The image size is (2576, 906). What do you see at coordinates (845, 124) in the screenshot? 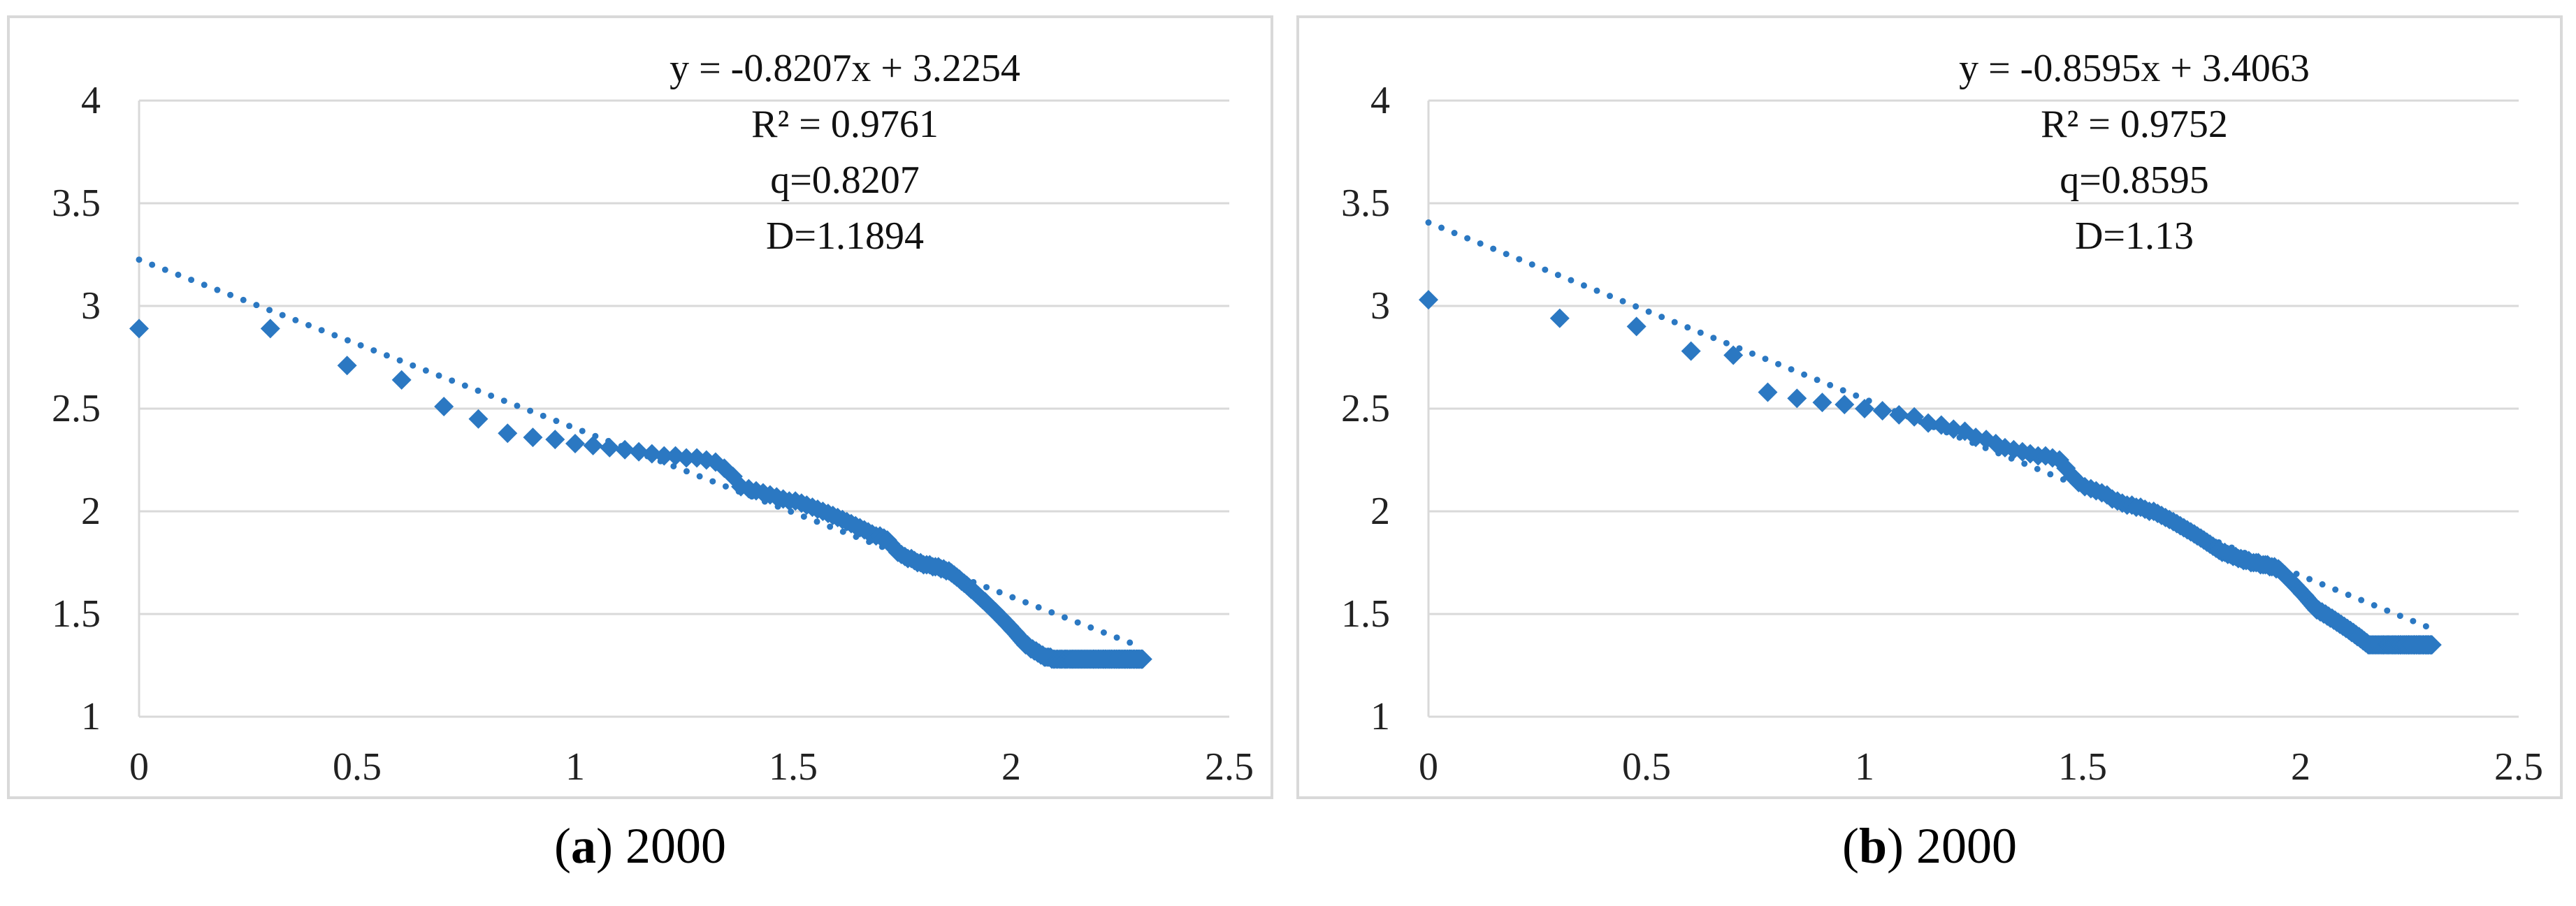
I see `annotation-line-1: R² = 0.9761` at bounding box center [845, 124].